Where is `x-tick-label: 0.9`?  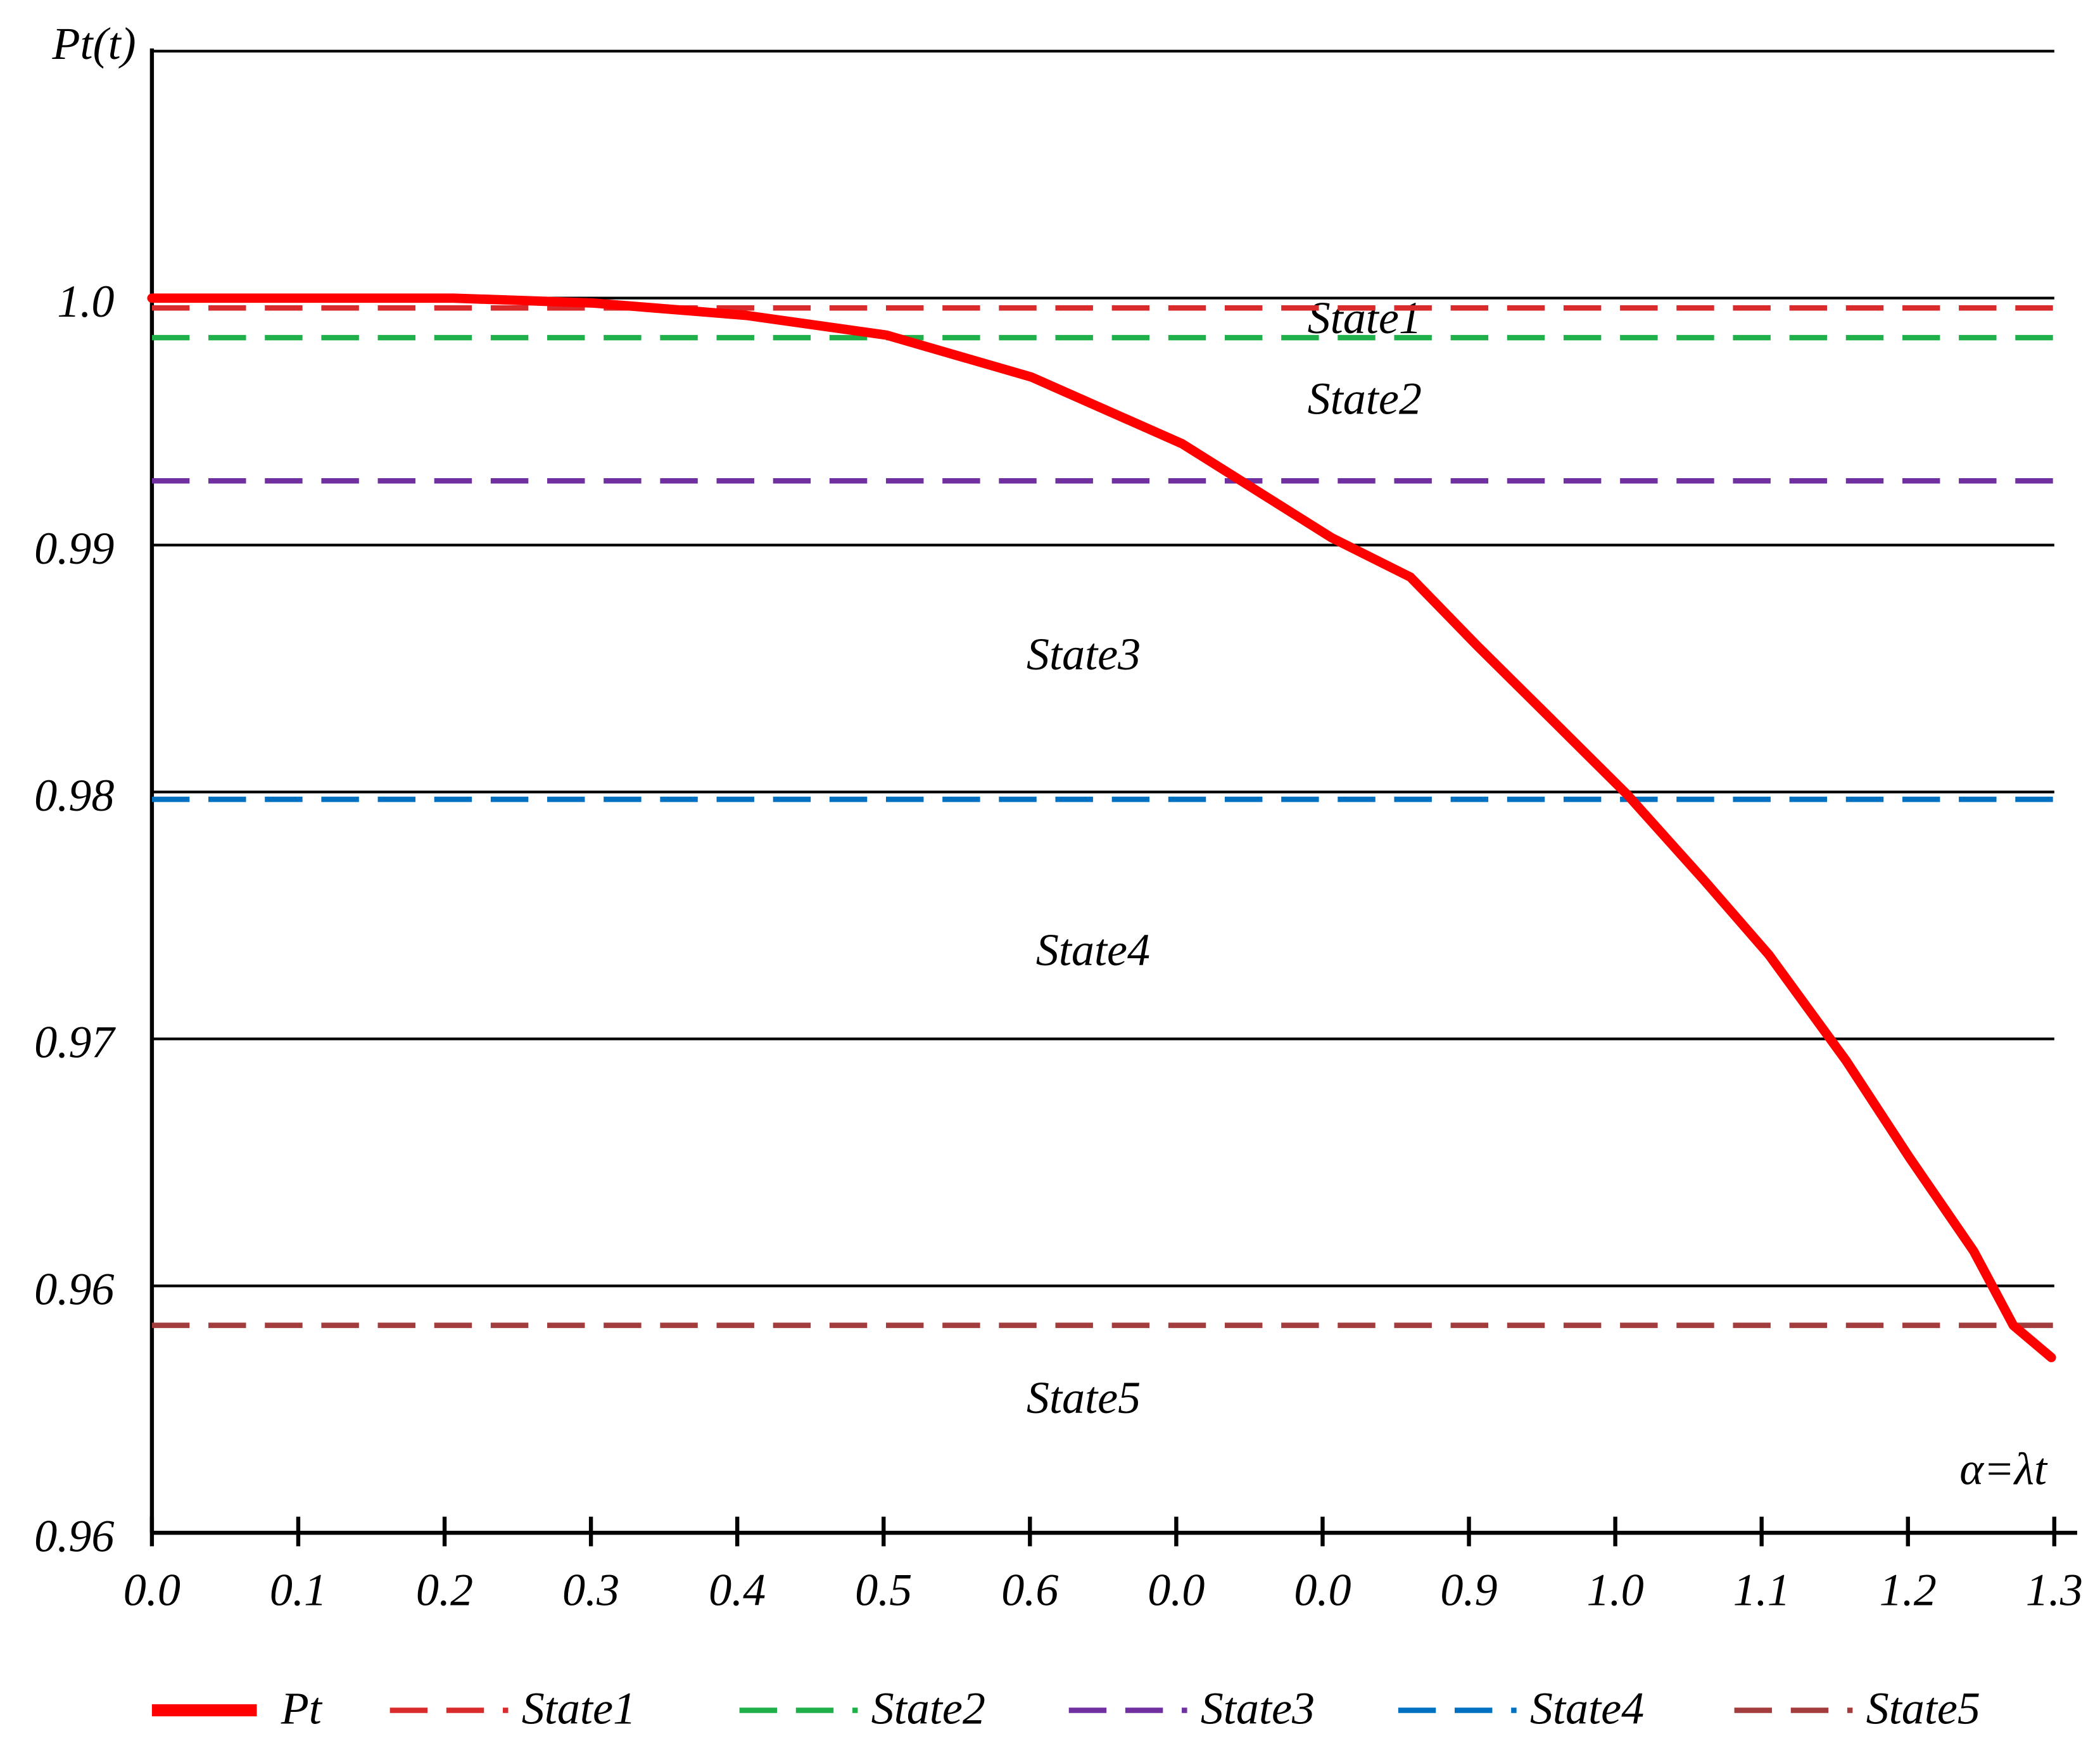
x-tick-label: 0.9 is located at coordinates (1469, 1589).